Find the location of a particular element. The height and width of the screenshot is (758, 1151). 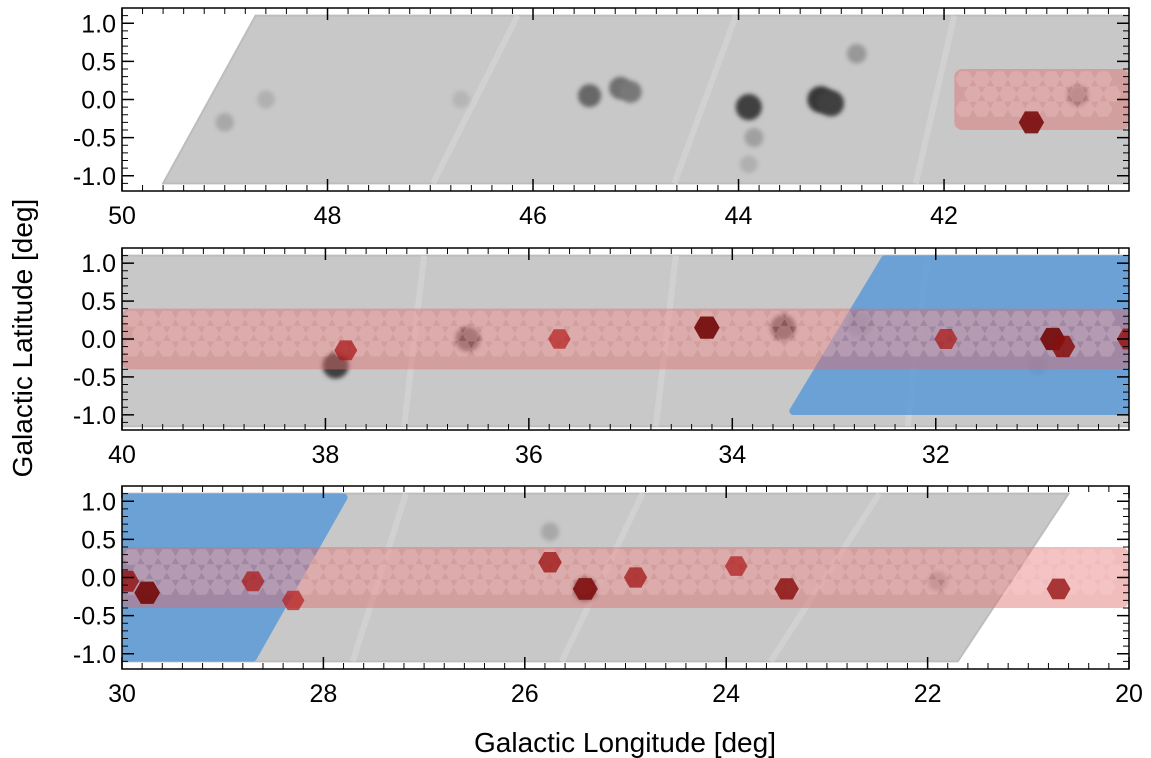

x-tick-label: 50 is located at coordinates (122, 216).